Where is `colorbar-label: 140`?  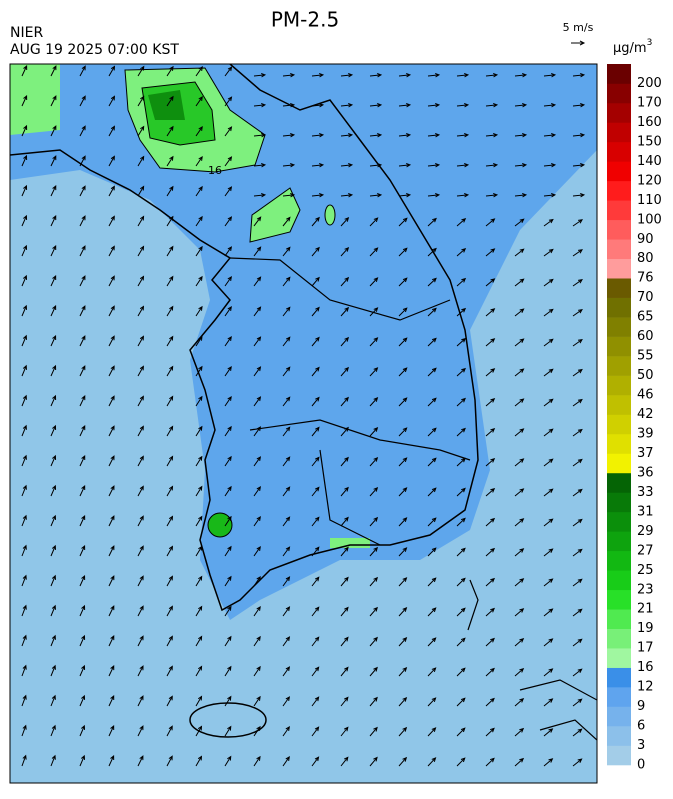 colorbar-label: 140 is located at coordinates (649, 161).